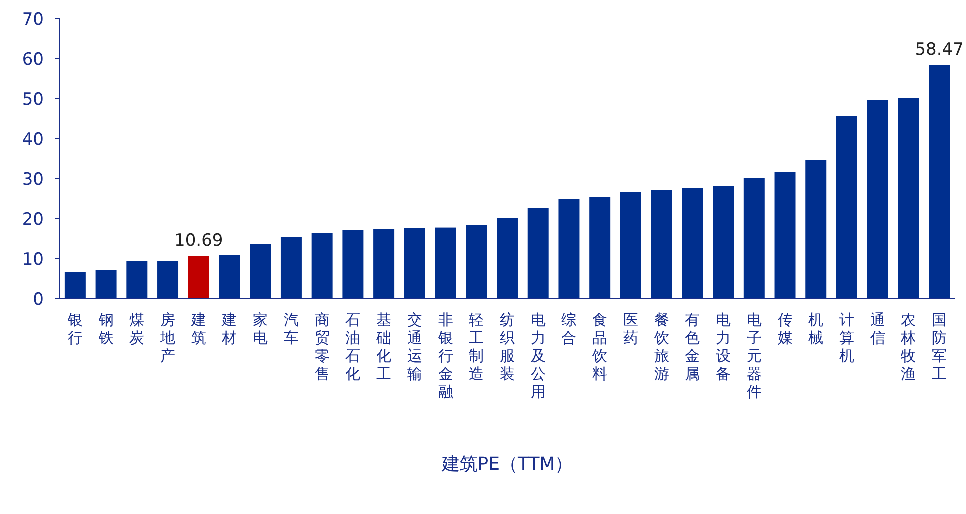  What do you see at coordinates (754, 356) in the screenshot?
I see `x-tick-label: 电子元器件` at bounding box center [754, 356].